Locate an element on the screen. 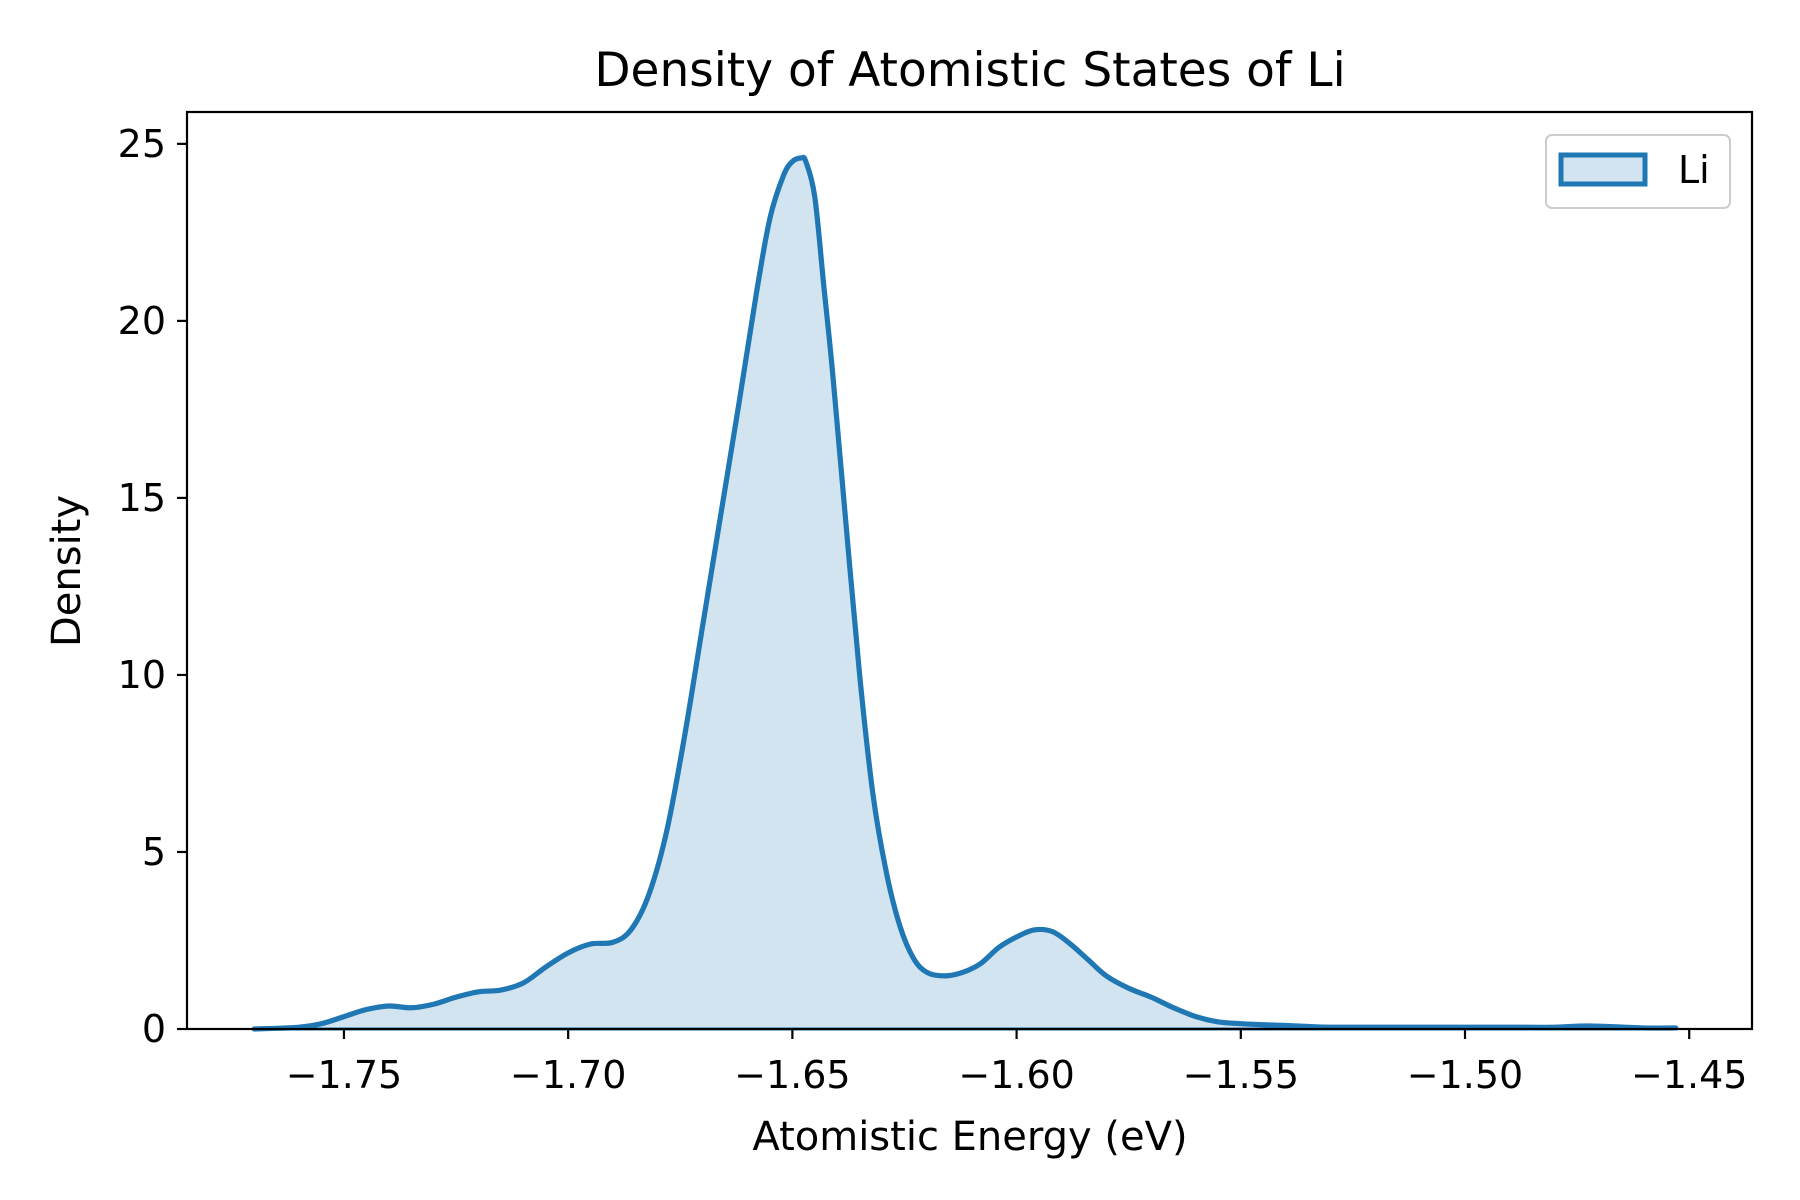 This screenshot has height=1200, width=1800. legend-label-li: Li is located at coordinates (1694, 170).